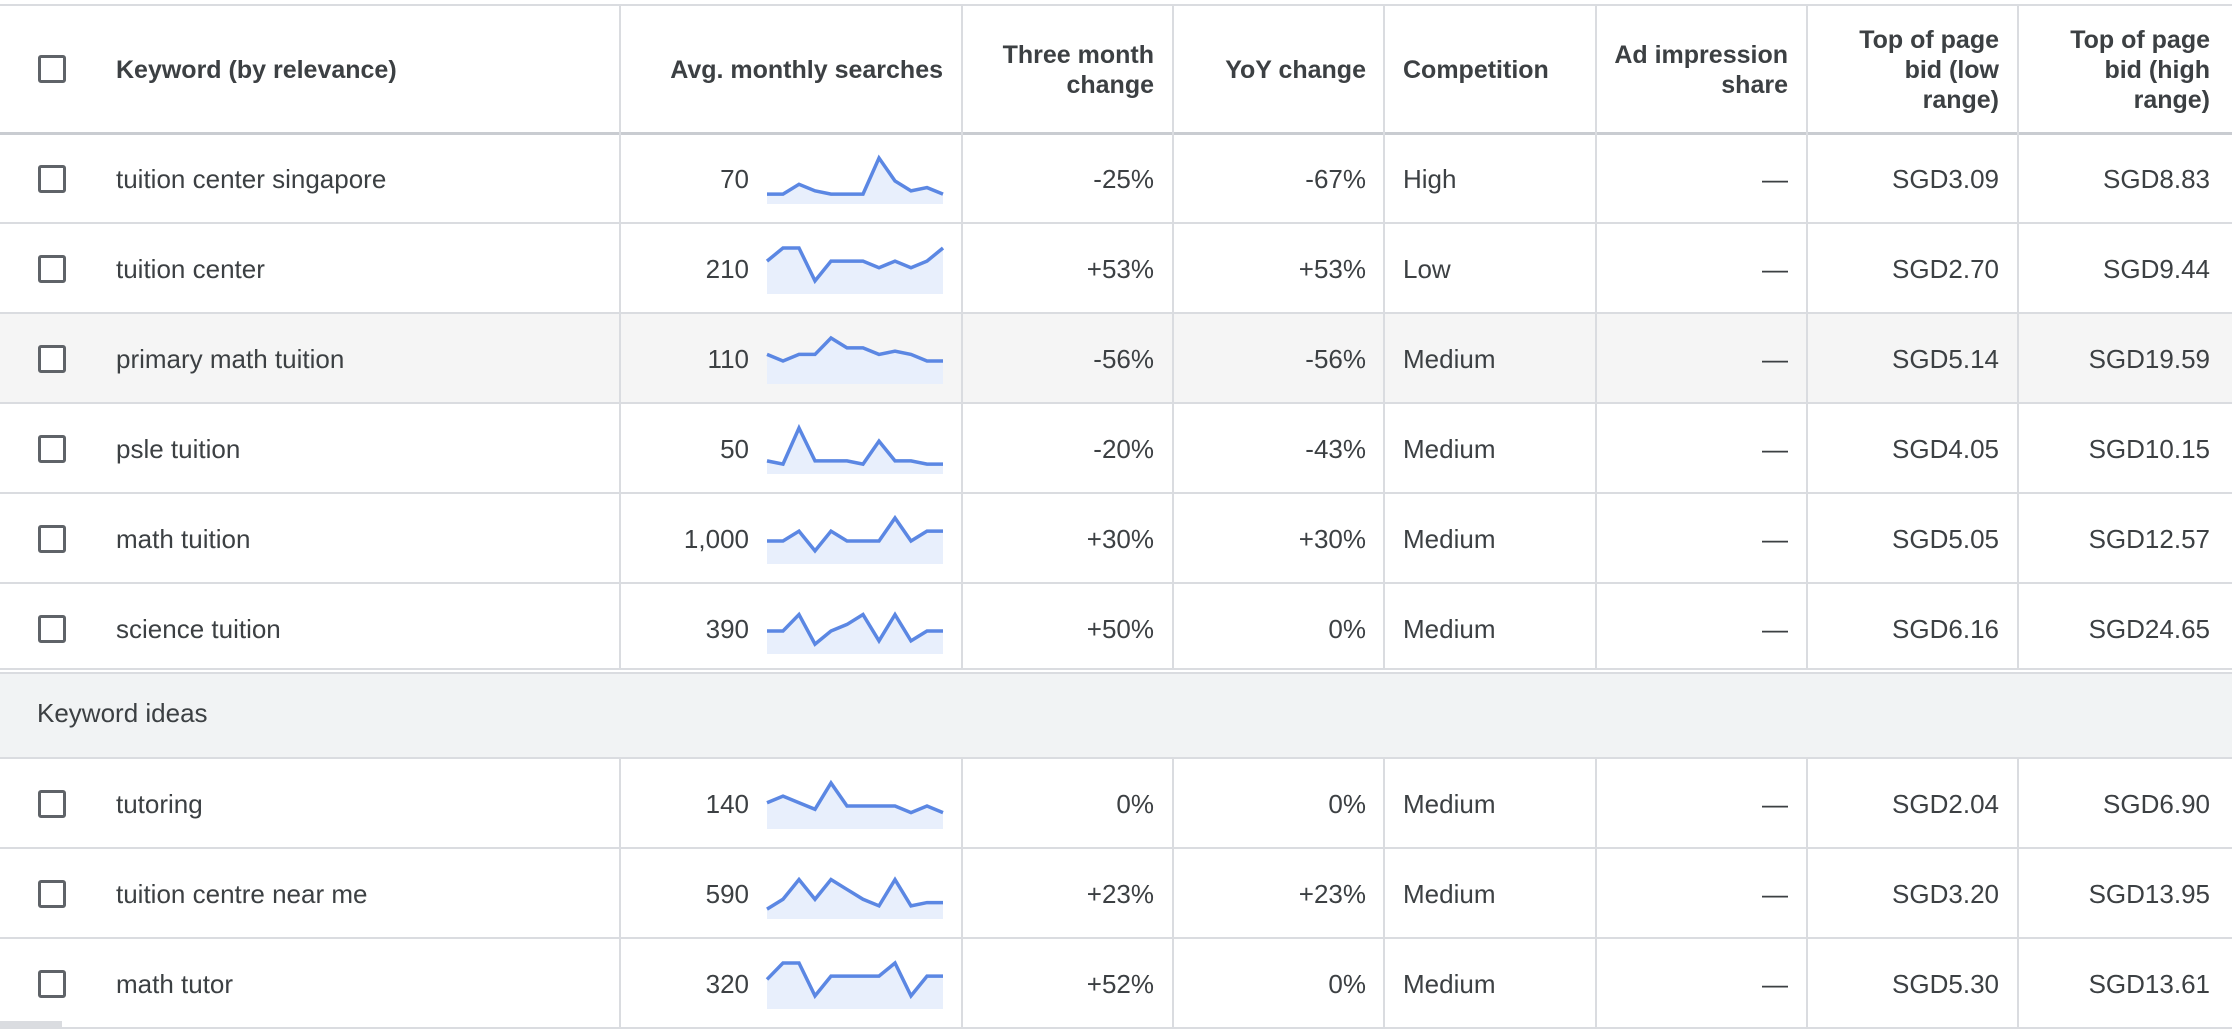 The width and height of the screenshot is (2232, 1029). Describe the element at coordinates (716, 539) in the screenshot. I see `avg-monthly-searches: 1,000` at that location.